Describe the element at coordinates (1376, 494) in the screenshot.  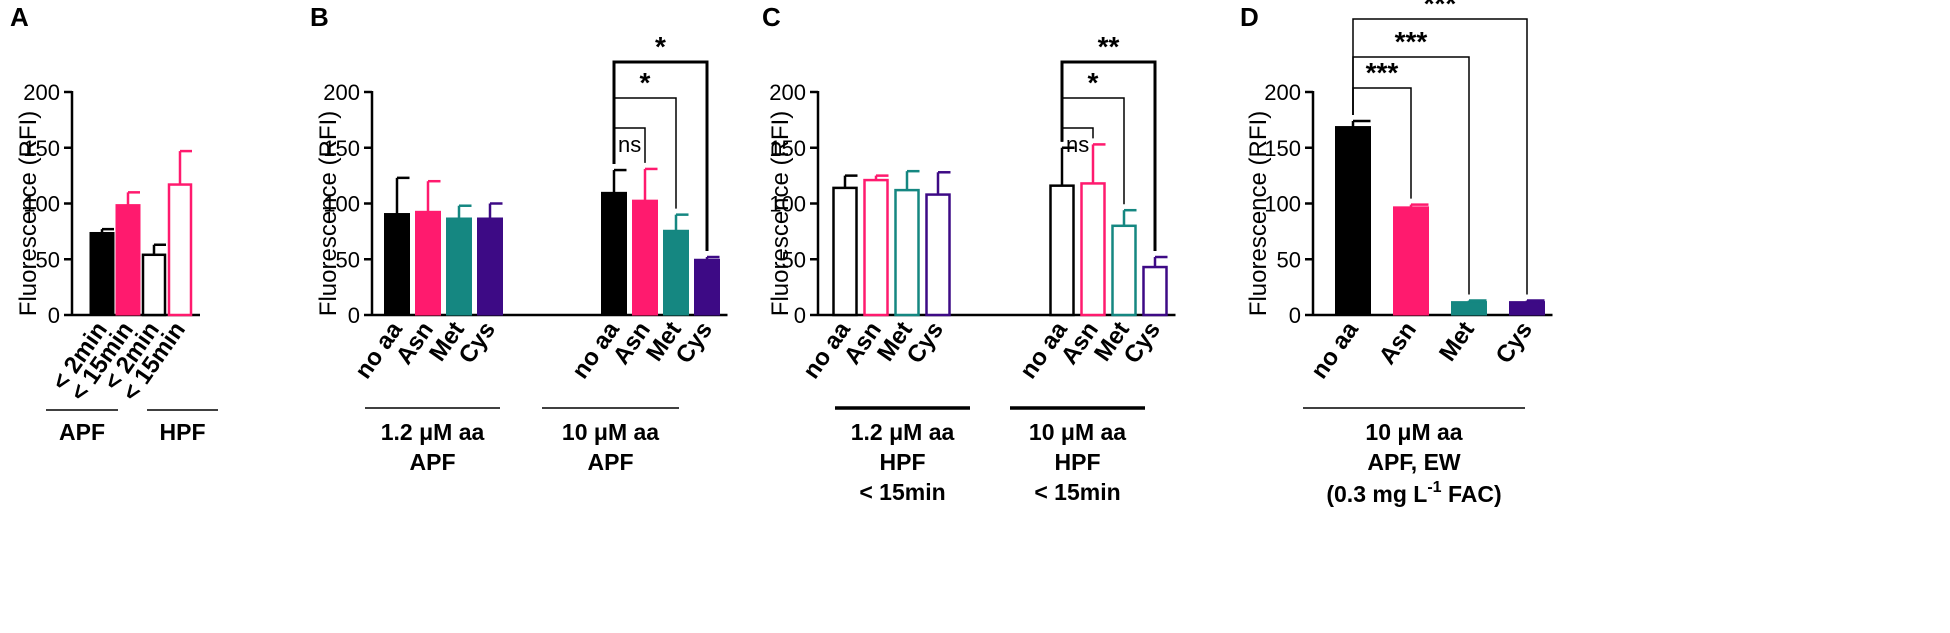
I see `group-label-part: (0.3 mg L` at that location.